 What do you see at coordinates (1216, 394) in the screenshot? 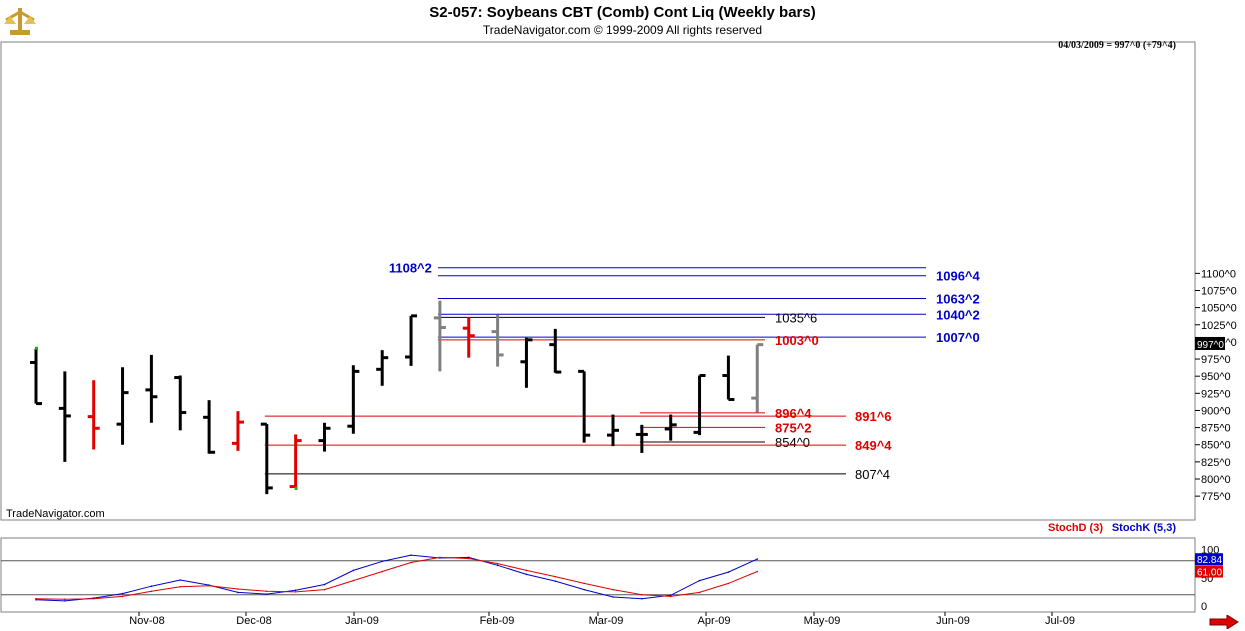
I see `price-y-tick-label: 925^0` at bounding box center [1216, 394].